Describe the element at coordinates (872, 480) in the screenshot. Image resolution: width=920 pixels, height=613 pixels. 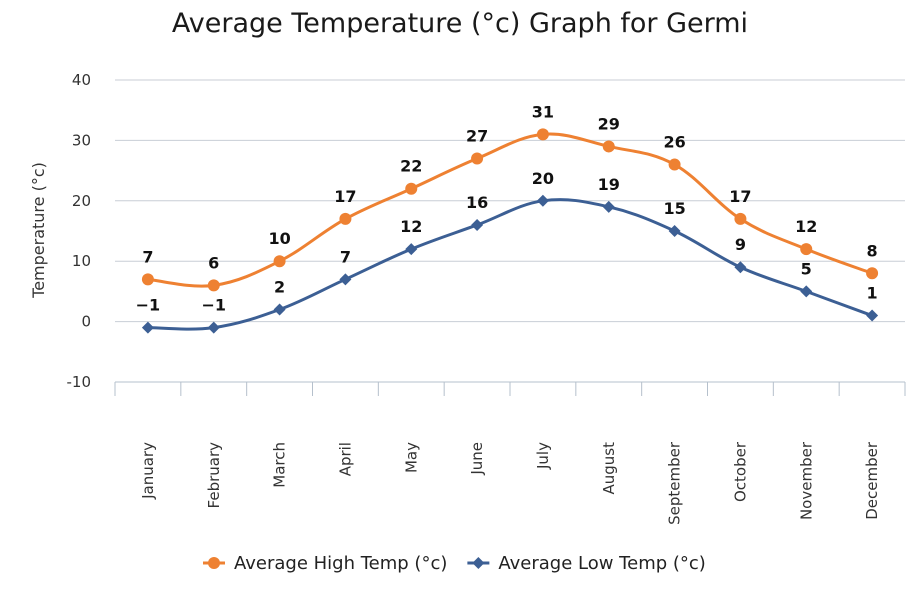
I see `x-tick-label: December` at that location.